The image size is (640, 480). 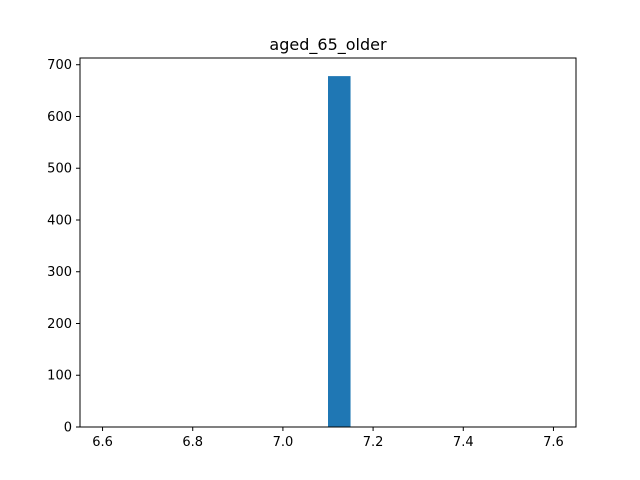 I want to click on chart-title: aged_65_older, so click(x=328, y=45).